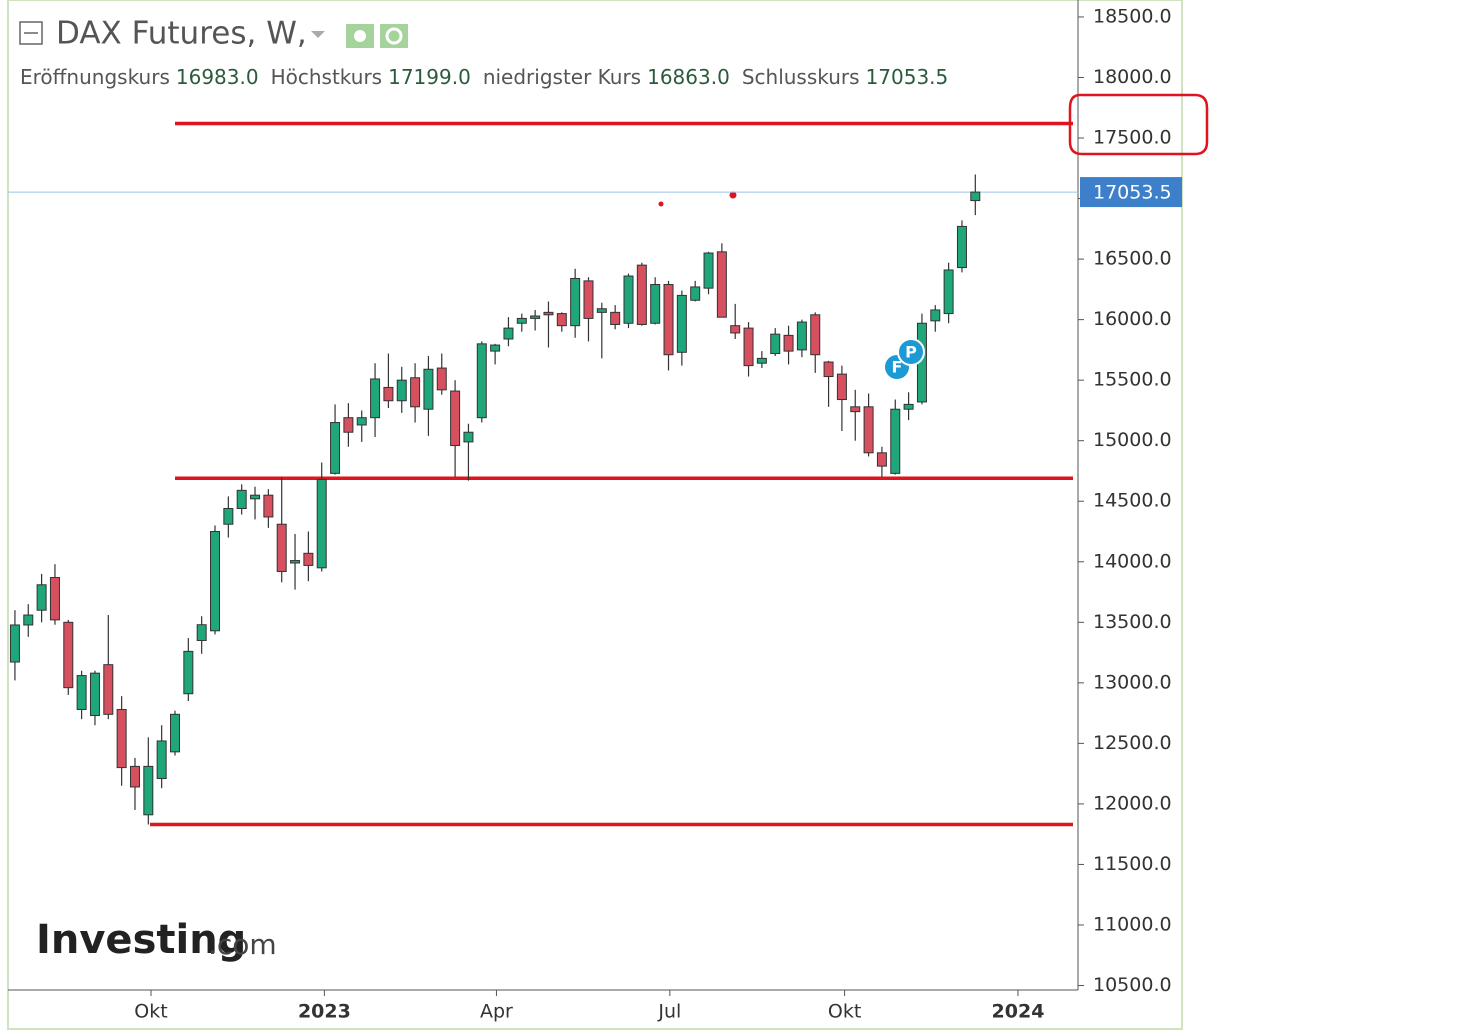 This screenshot has width=1463, height=1031. What do you see at coordinates (1132, 985) in the screenshot?
I see `y-tick-label: 10500.0` at bounding box center [1132, 985].